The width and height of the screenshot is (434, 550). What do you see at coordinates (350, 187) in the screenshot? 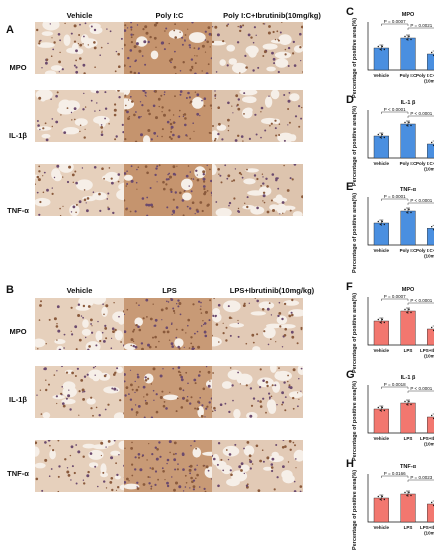
I see `panel-label-e: E` at bounding box center [350, 187].